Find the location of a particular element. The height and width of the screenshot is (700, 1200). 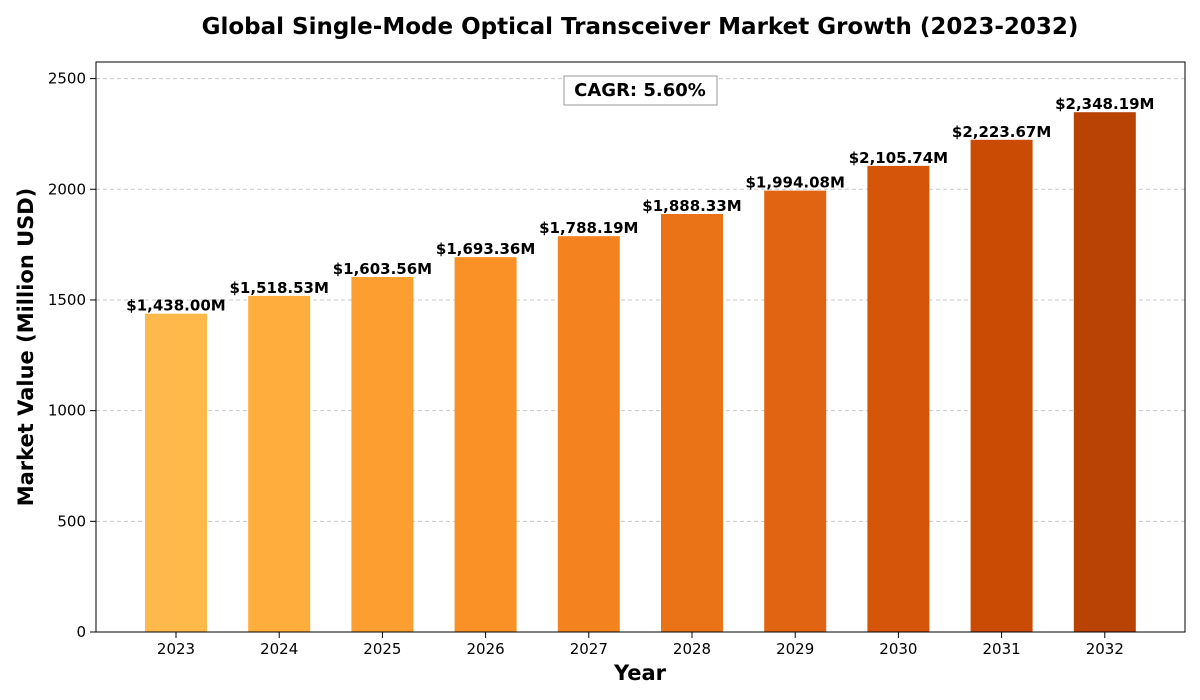

data-label: $1,888.33M is located at coordinates (691, 206).